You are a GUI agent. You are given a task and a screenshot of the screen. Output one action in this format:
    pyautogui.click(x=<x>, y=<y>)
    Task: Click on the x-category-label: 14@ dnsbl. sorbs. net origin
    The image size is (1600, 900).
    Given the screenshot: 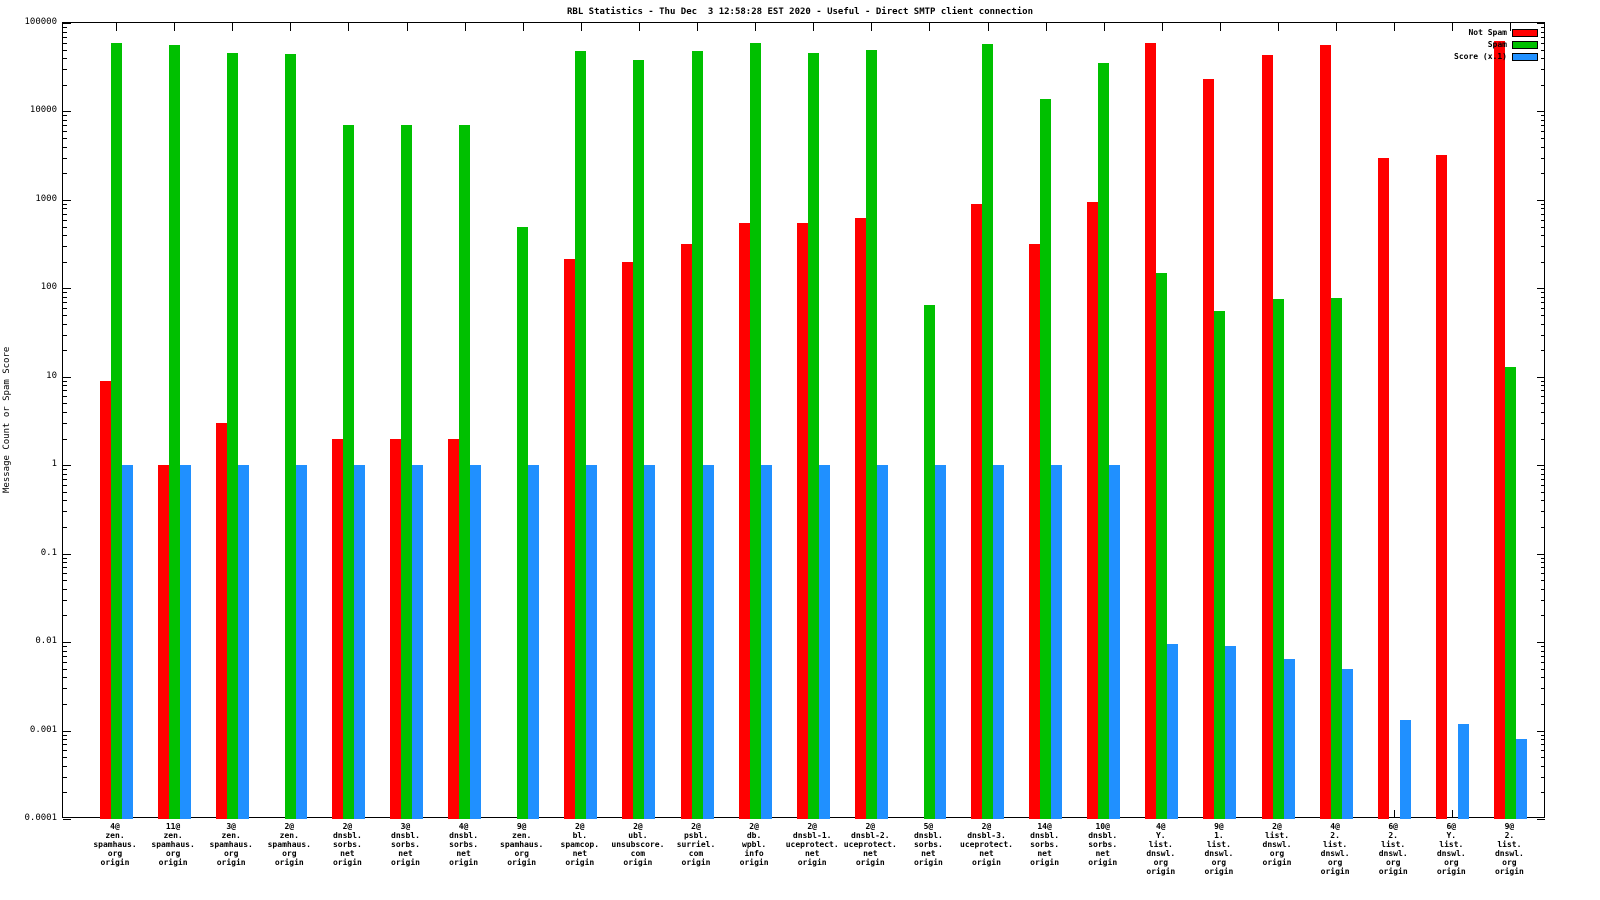 What is the action you would take?
    pyautogui.click(x=1045, y=844)
    